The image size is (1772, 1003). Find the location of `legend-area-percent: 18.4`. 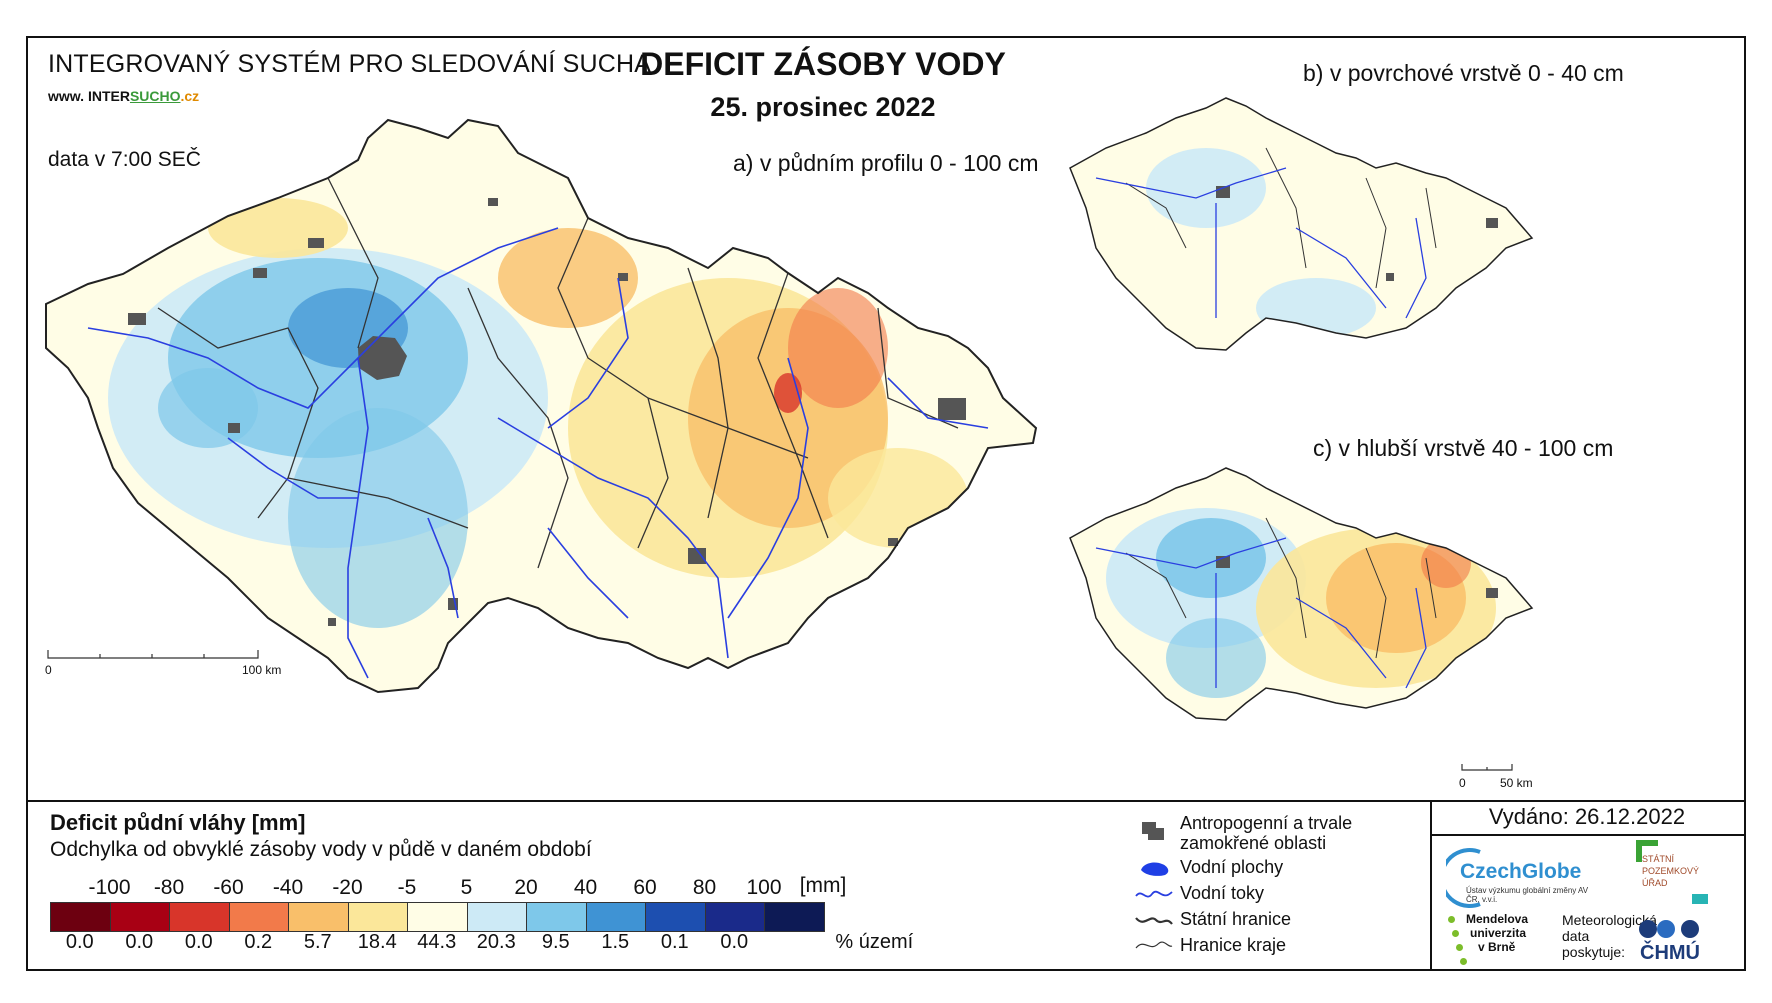

legend-area-percent: 18.4 is located at coordinates (377, 942).